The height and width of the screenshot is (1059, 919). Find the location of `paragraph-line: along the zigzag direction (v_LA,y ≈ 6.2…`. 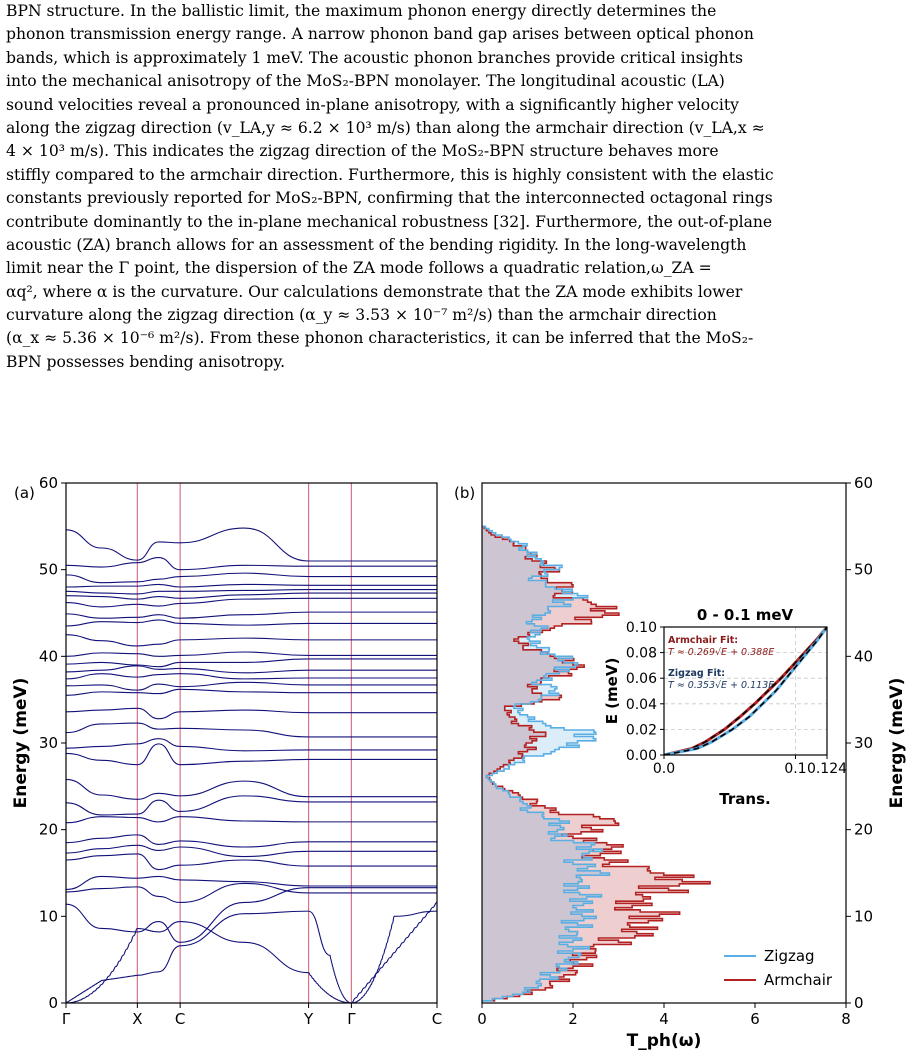

paragraph-line: along the zigzag direction (v_LA,y ≈ 6.2… is located at coordinates (385, 127).